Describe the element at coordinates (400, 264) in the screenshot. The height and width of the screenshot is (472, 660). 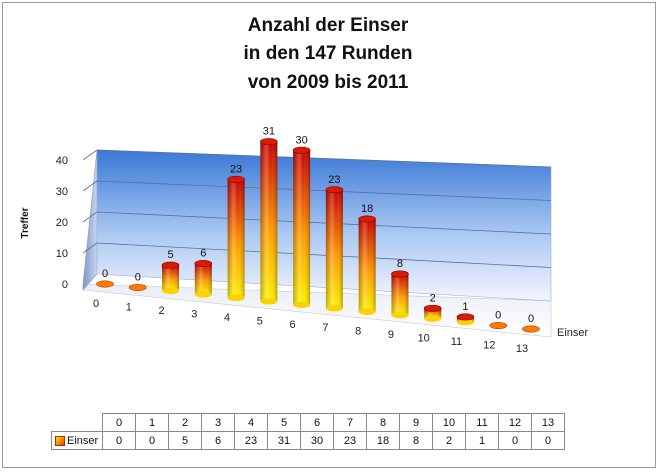
I see `data-label: 8` at that location.